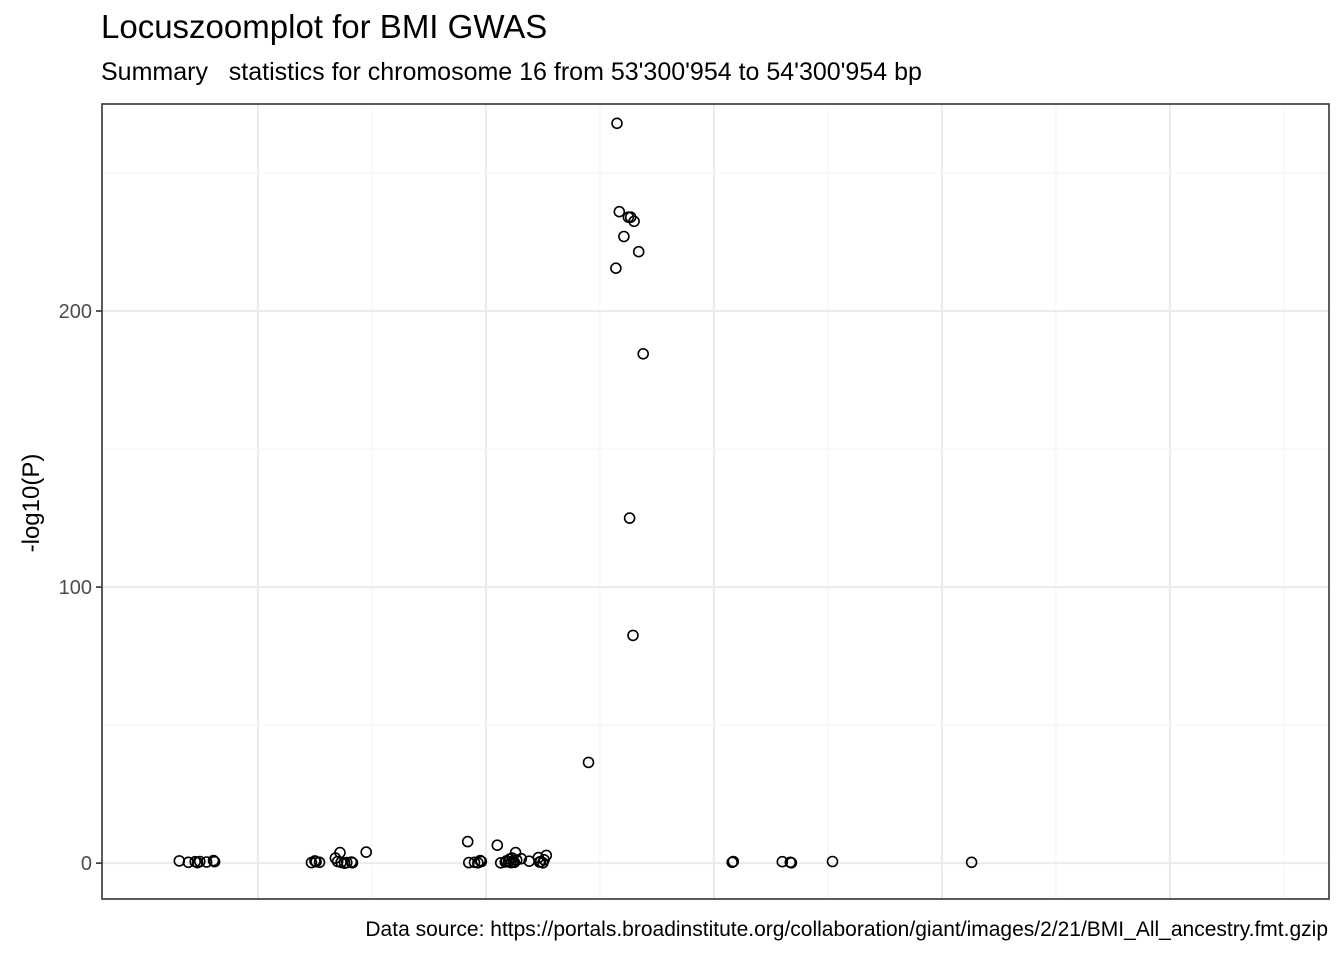 Image resolution: width=1344 pixels, height=960 pixels. I want to click on y-tick-label: 0, so click(86, 864).